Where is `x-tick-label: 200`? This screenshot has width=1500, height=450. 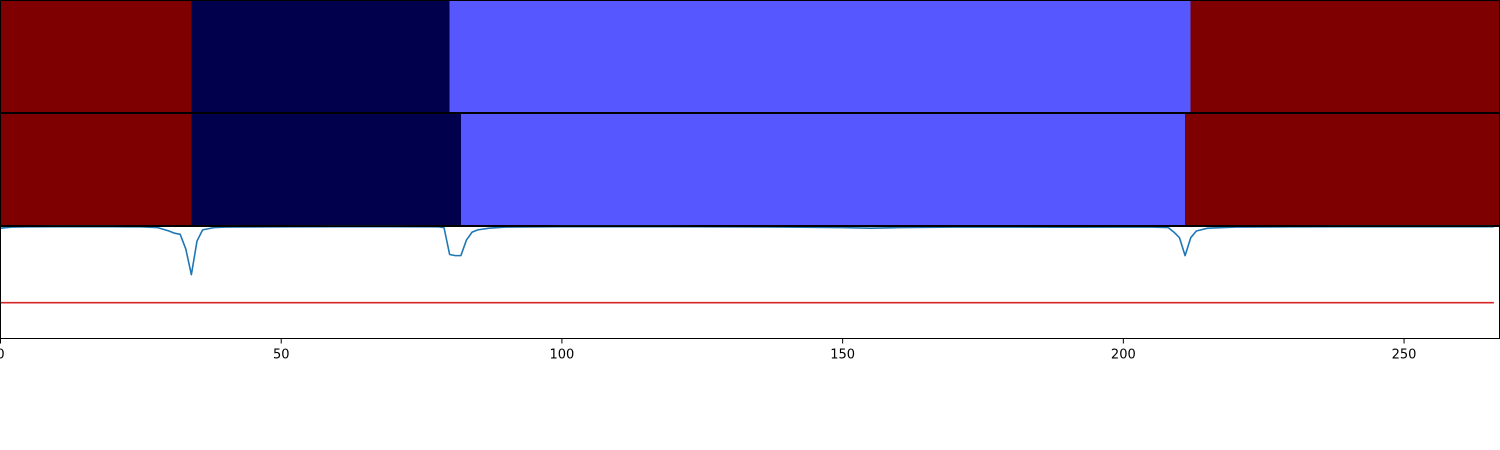 x-tick-label: 200 is located at coordinates (1123, 355).